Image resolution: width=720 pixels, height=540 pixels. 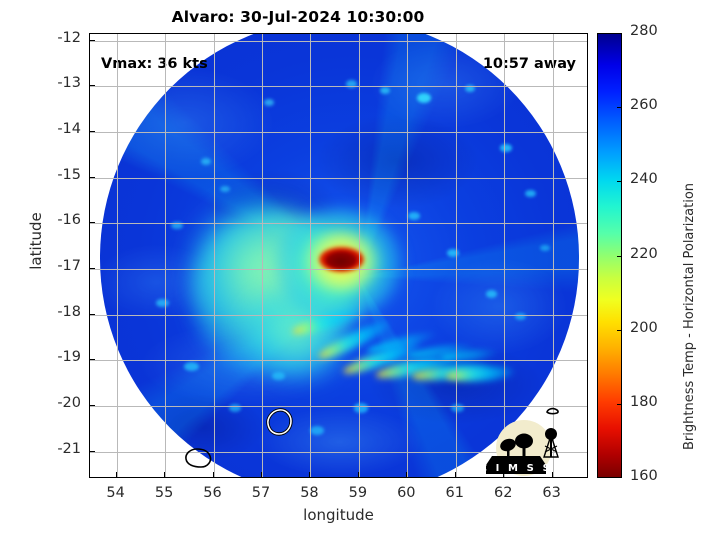 I want to click on colorbar-tick-label: 160, so click(x=644, y=476).